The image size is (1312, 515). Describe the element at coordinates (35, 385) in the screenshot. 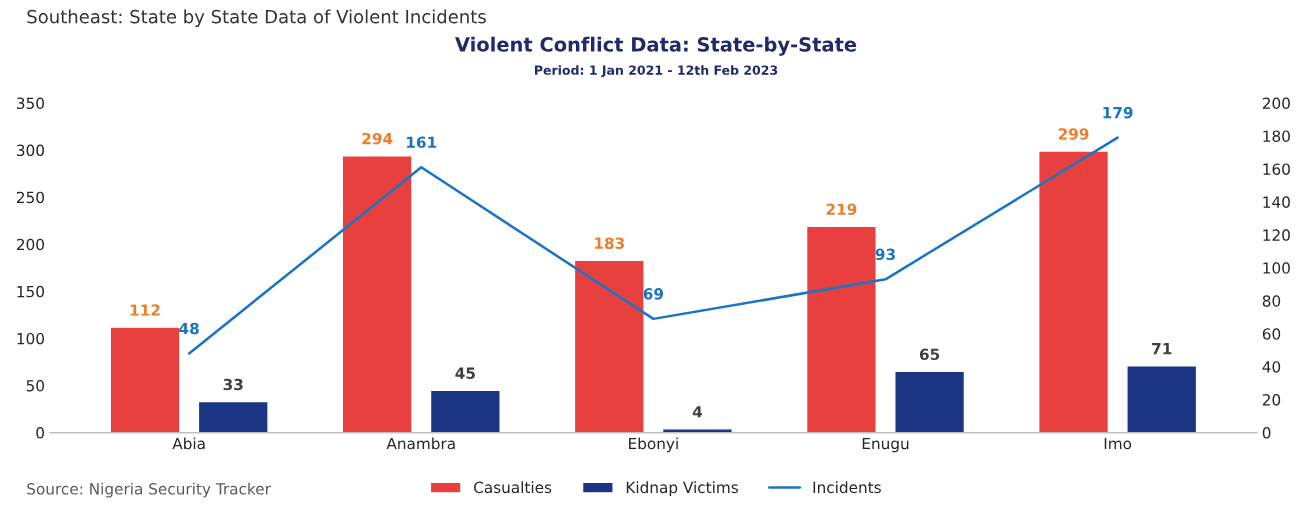

I see `y-tick-label: 50` at that location.